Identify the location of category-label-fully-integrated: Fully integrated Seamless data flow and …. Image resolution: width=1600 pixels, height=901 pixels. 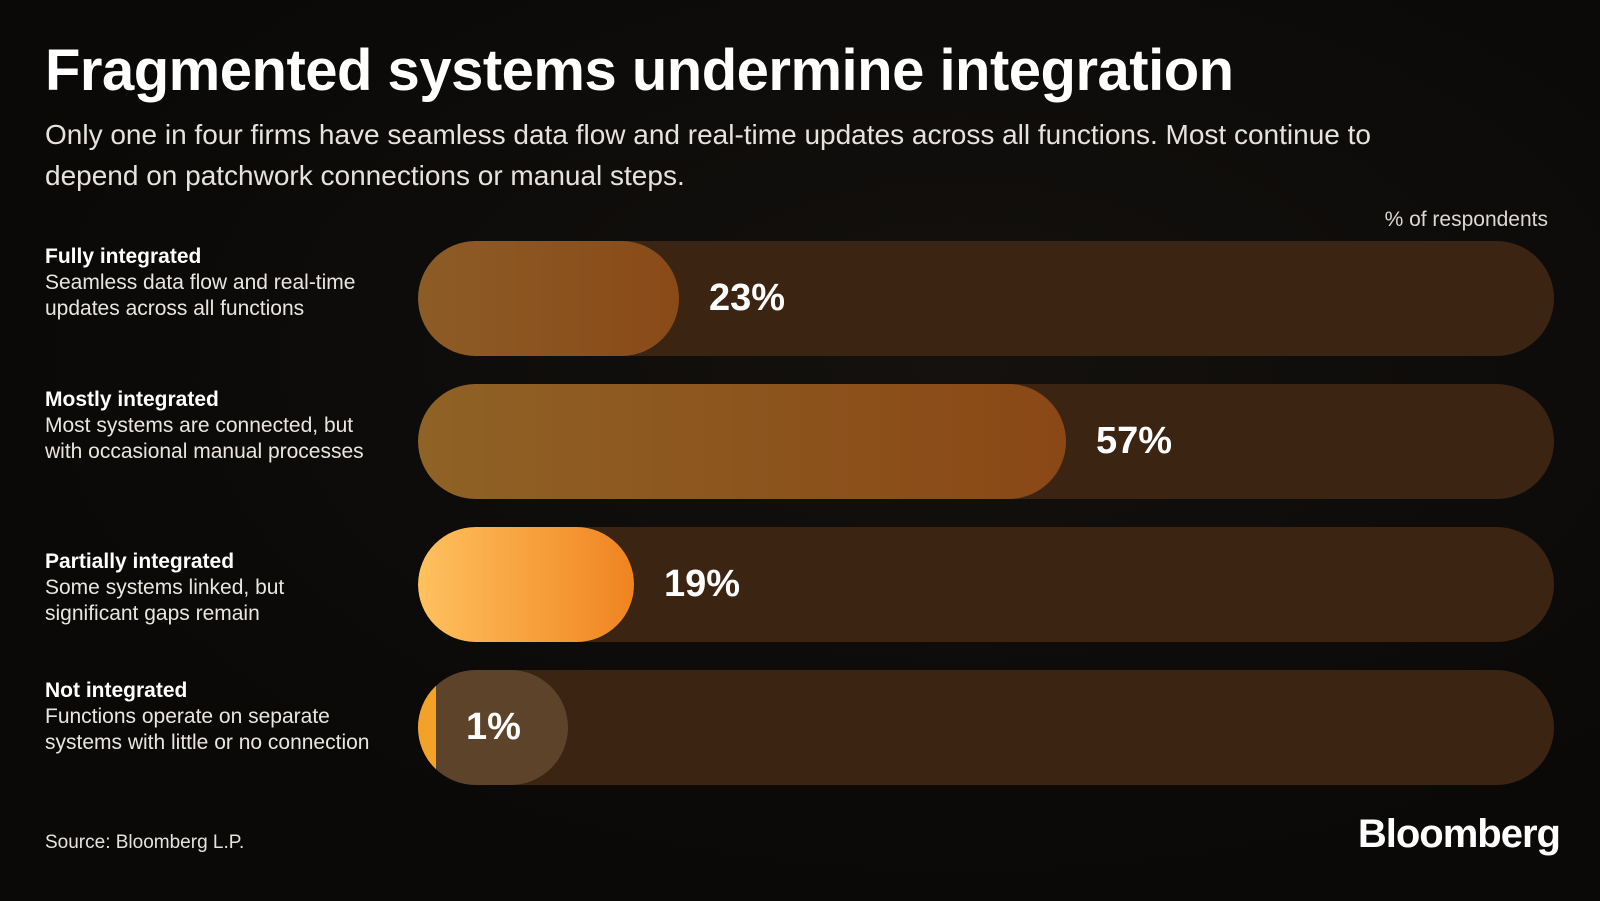
(210, 283).